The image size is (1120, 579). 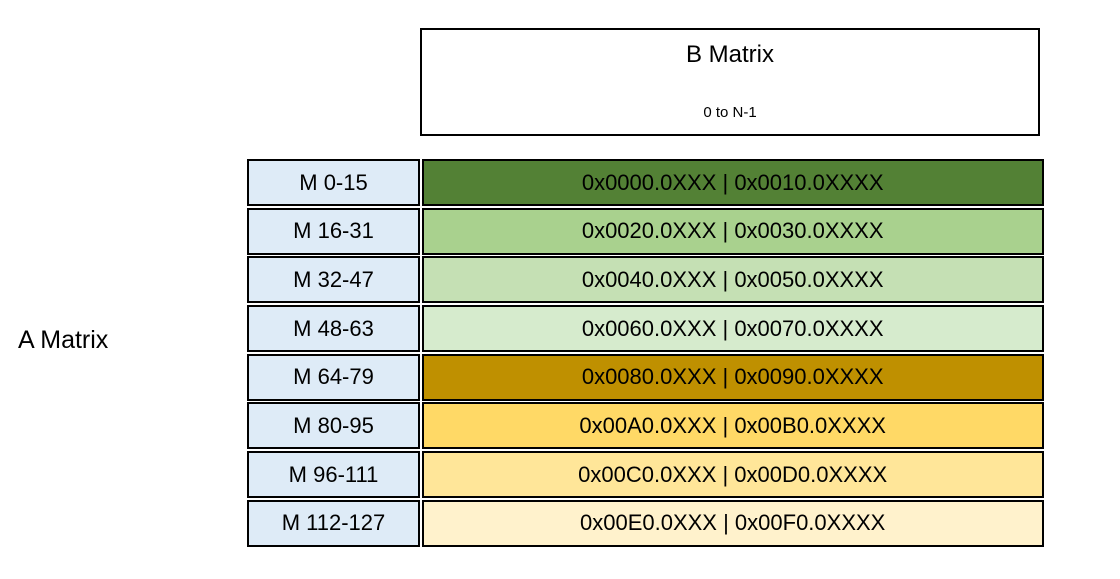 I want to click on a-matrix-label: A Matrix, so click(x=63, y=340).